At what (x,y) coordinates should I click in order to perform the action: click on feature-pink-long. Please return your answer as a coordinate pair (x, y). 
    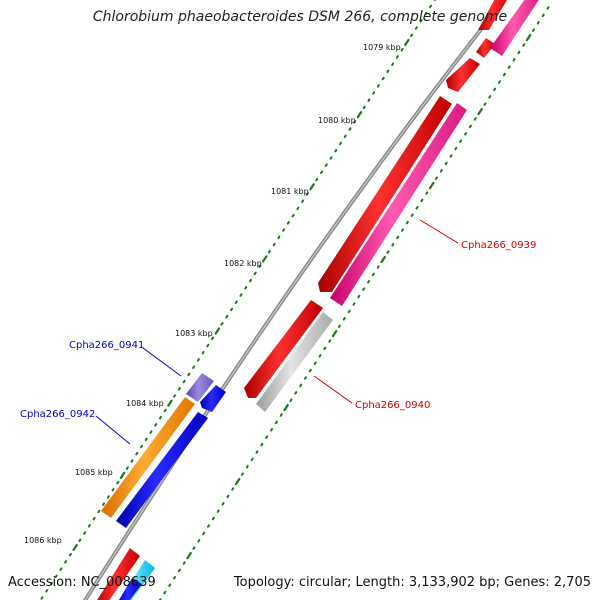
    Looking at the image, I should click on (398, 204).